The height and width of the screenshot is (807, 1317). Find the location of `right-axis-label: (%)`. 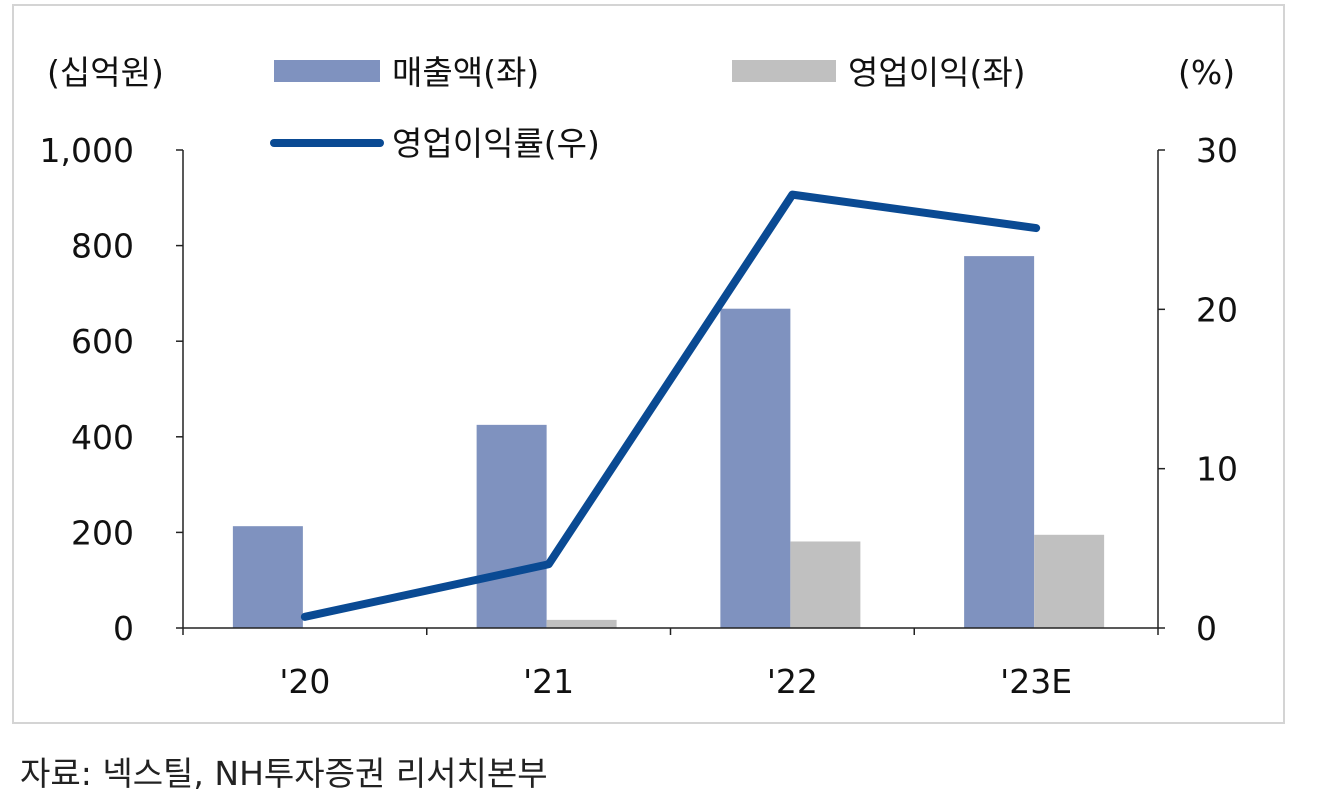

right-axis-label: (%) is located at coordinates (1206, 72).